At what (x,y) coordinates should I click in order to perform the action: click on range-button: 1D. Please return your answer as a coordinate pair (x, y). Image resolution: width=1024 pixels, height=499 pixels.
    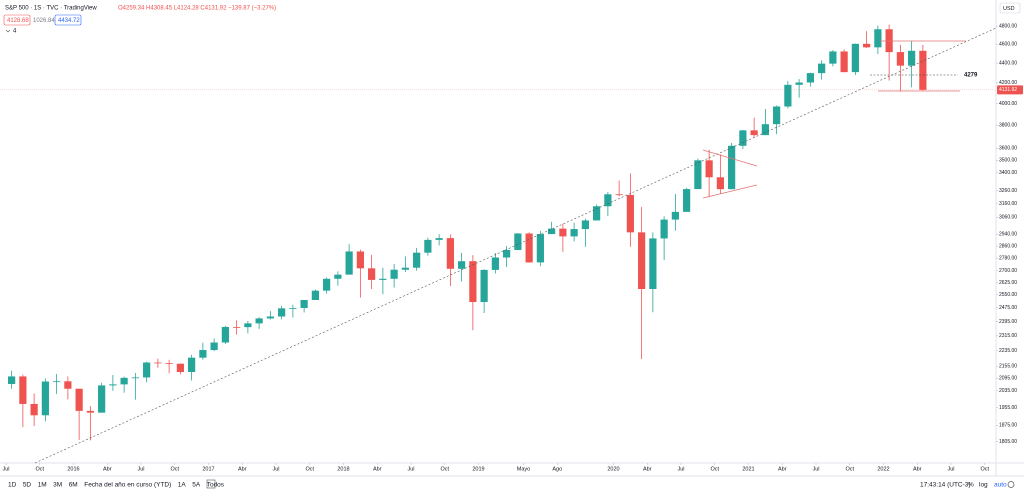
    Looking at the image, I should click on (12, 485).